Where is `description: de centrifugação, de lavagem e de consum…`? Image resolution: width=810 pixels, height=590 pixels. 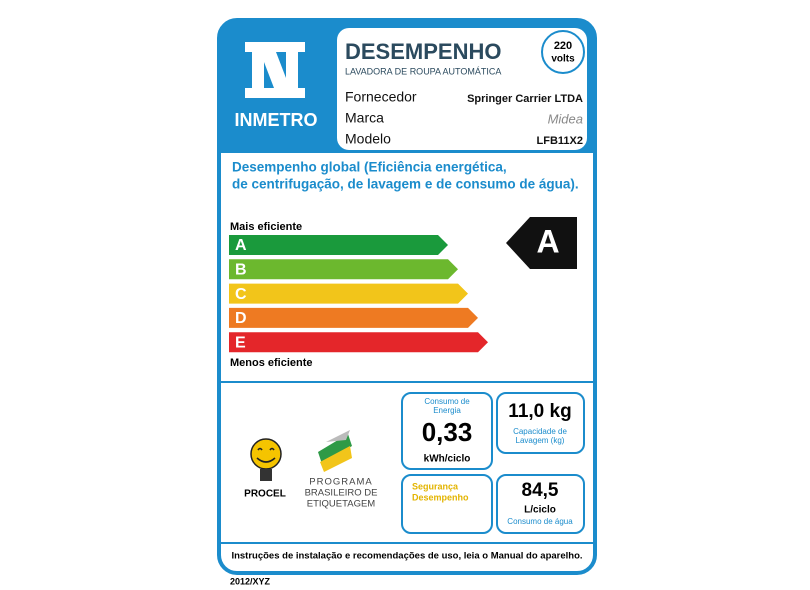
description: de centrifugação, de lavagem e de consum… is located at coordinates (405, 184).